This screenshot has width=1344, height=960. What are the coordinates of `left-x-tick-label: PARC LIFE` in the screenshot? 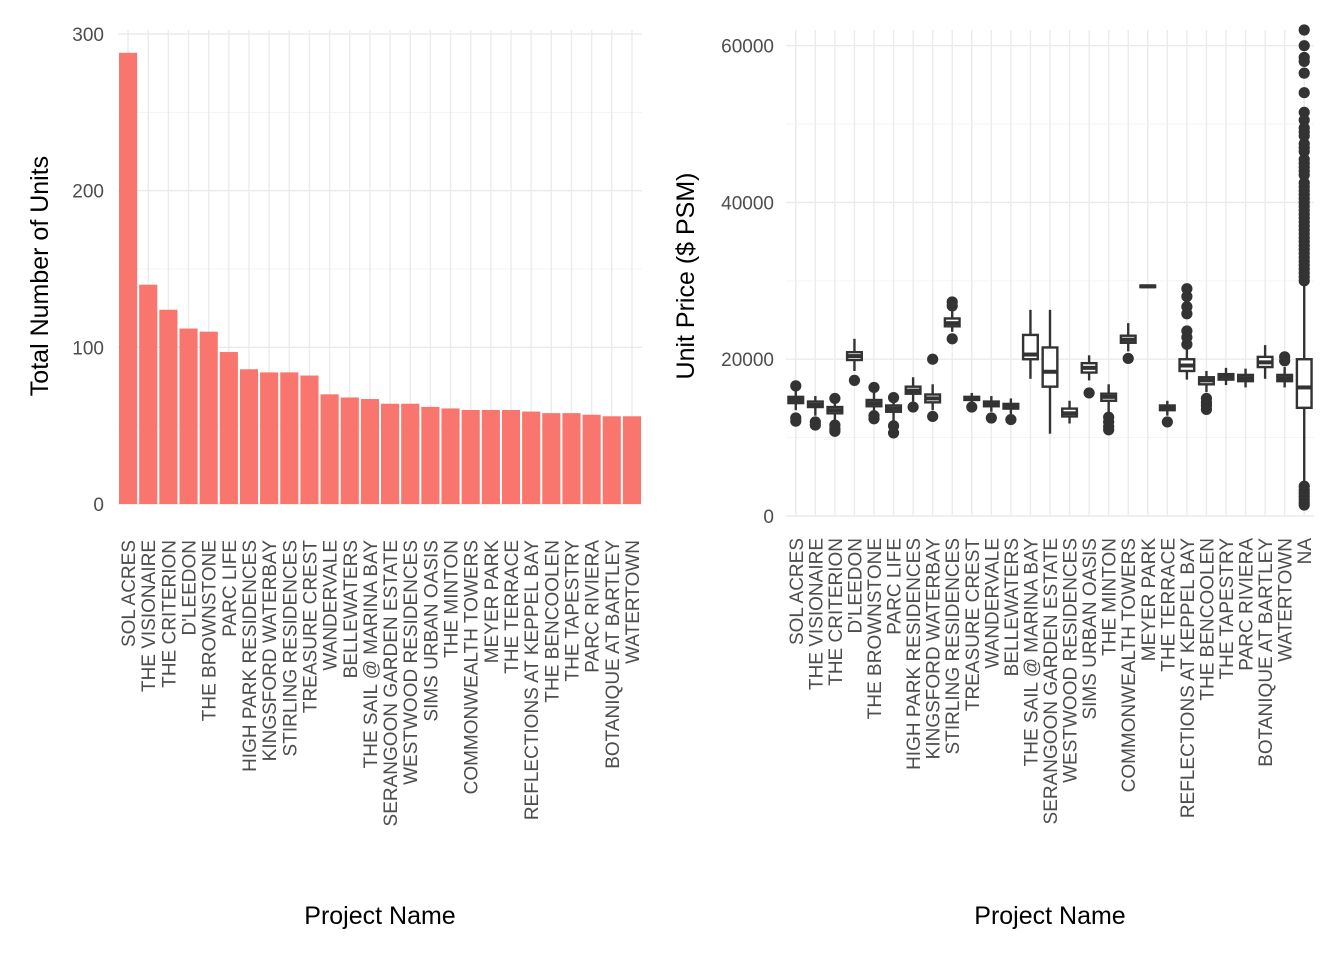 It's located at (230, 588).